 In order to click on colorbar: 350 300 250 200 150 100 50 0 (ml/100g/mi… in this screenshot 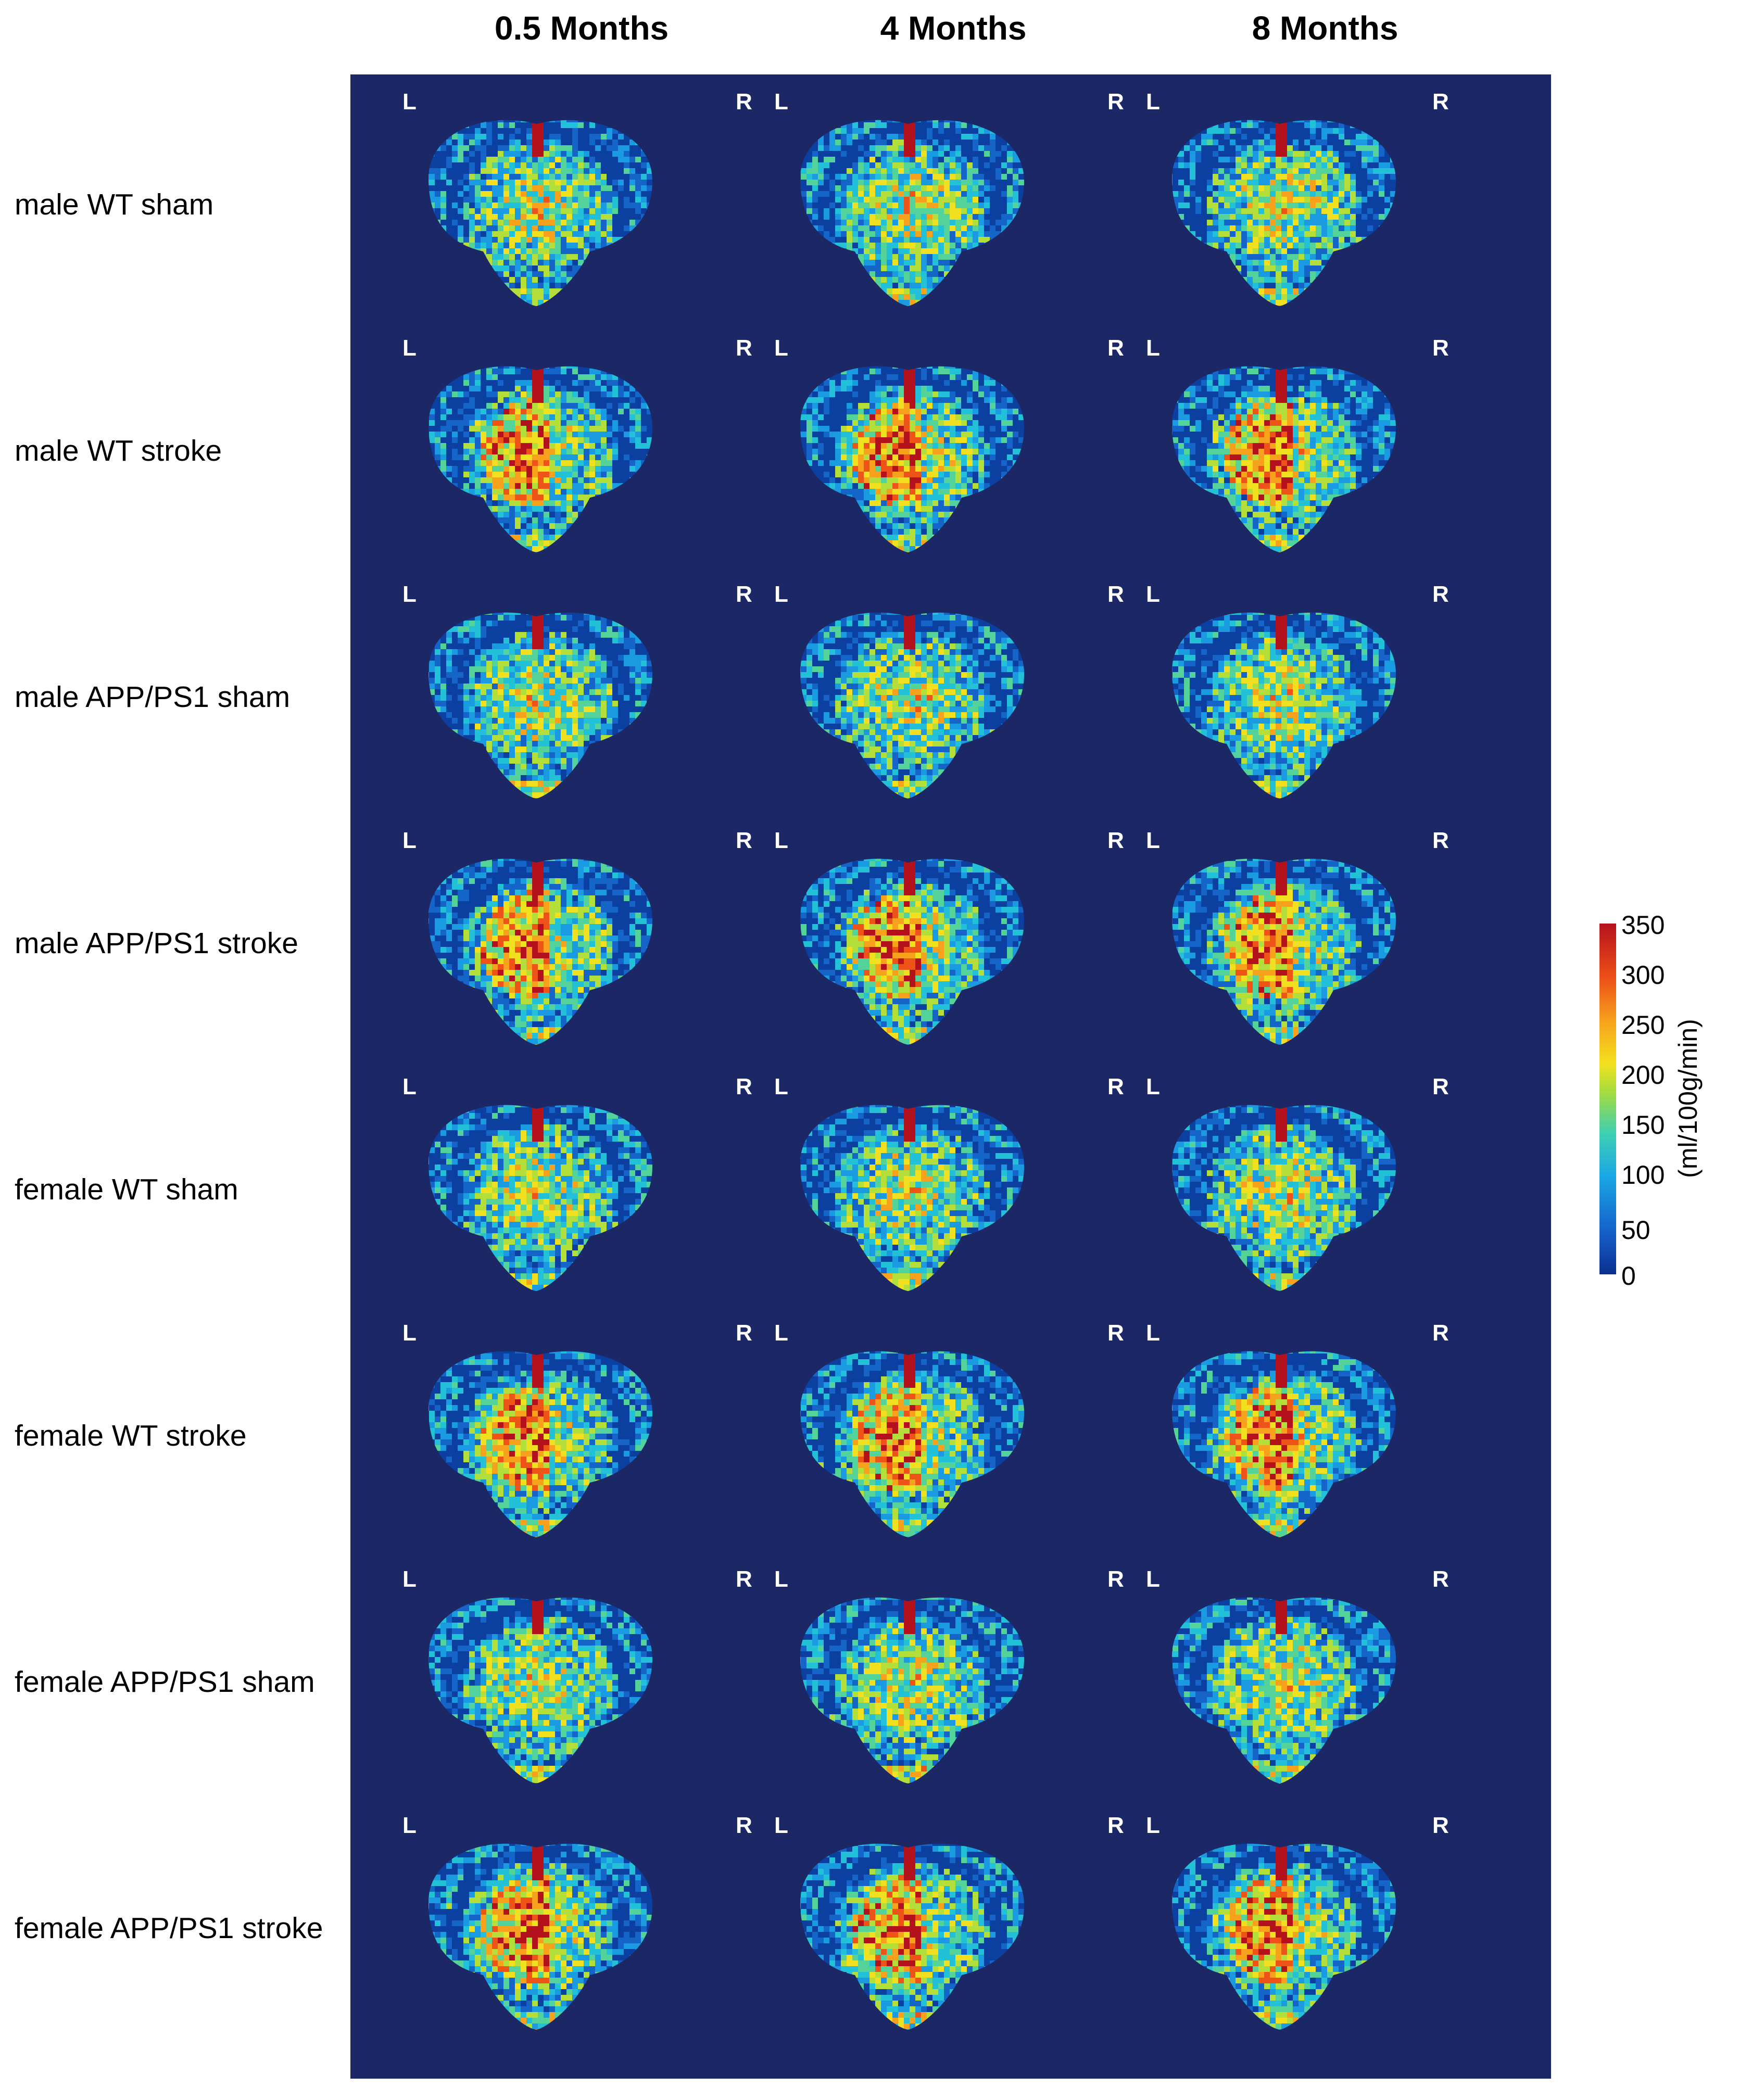, I will do `click(1667, 1102)`.